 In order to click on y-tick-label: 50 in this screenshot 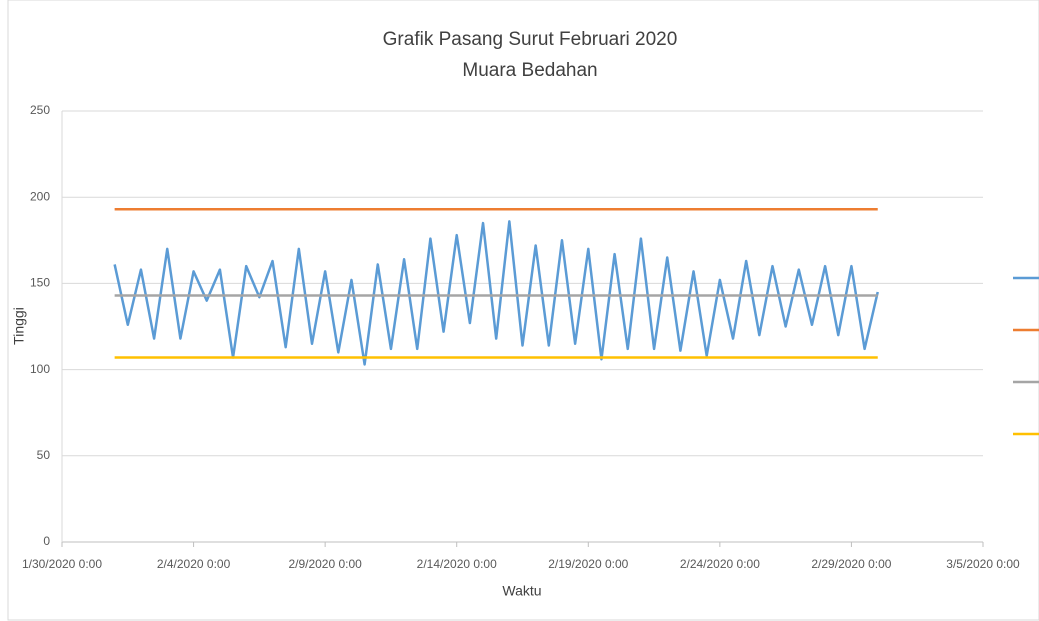, I will do `click(44, 455)`.